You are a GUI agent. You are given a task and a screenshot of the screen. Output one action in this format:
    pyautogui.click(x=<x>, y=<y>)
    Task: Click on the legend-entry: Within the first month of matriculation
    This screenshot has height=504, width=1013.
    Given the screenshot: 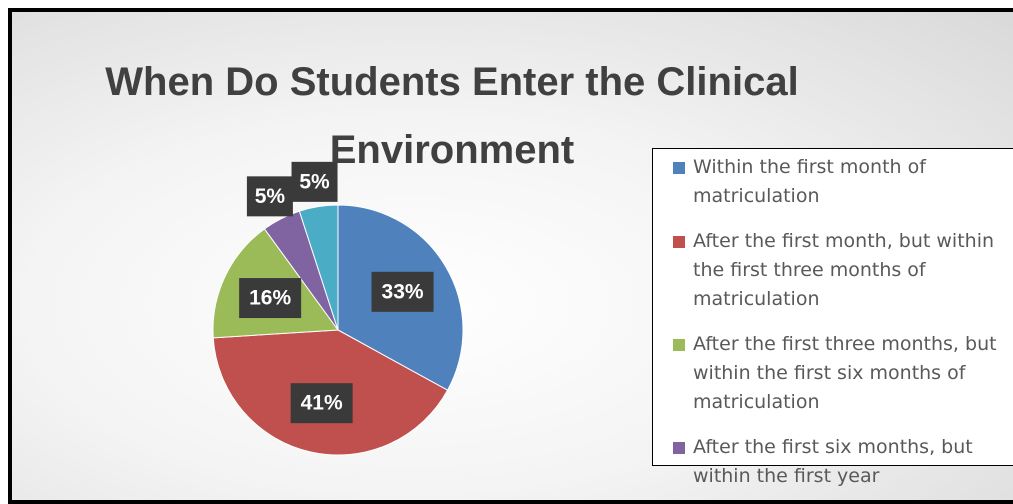 What is the action you would take?
    pyautogui.click(x=838, y=182)
    